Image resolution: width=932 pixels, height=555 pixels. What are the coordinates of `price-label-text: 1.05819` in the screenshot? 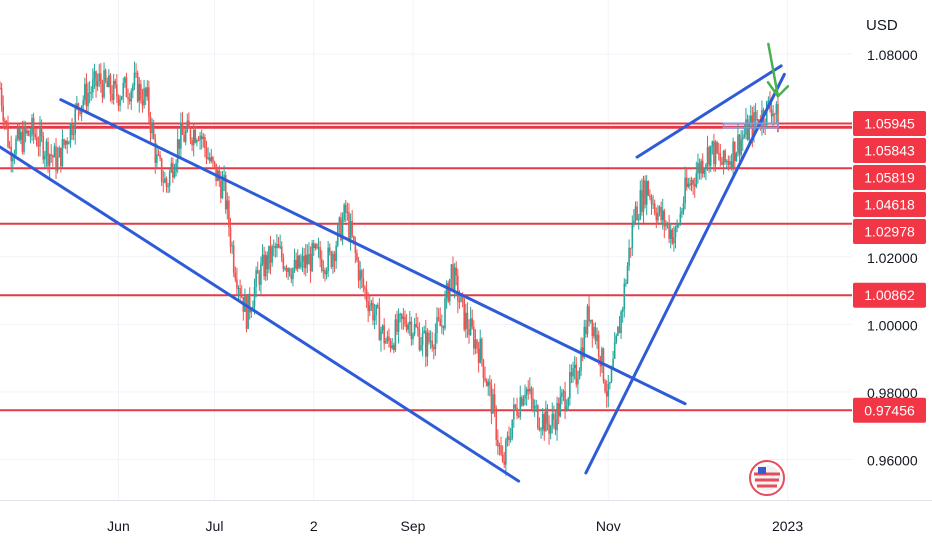 It's located at (889, 177).